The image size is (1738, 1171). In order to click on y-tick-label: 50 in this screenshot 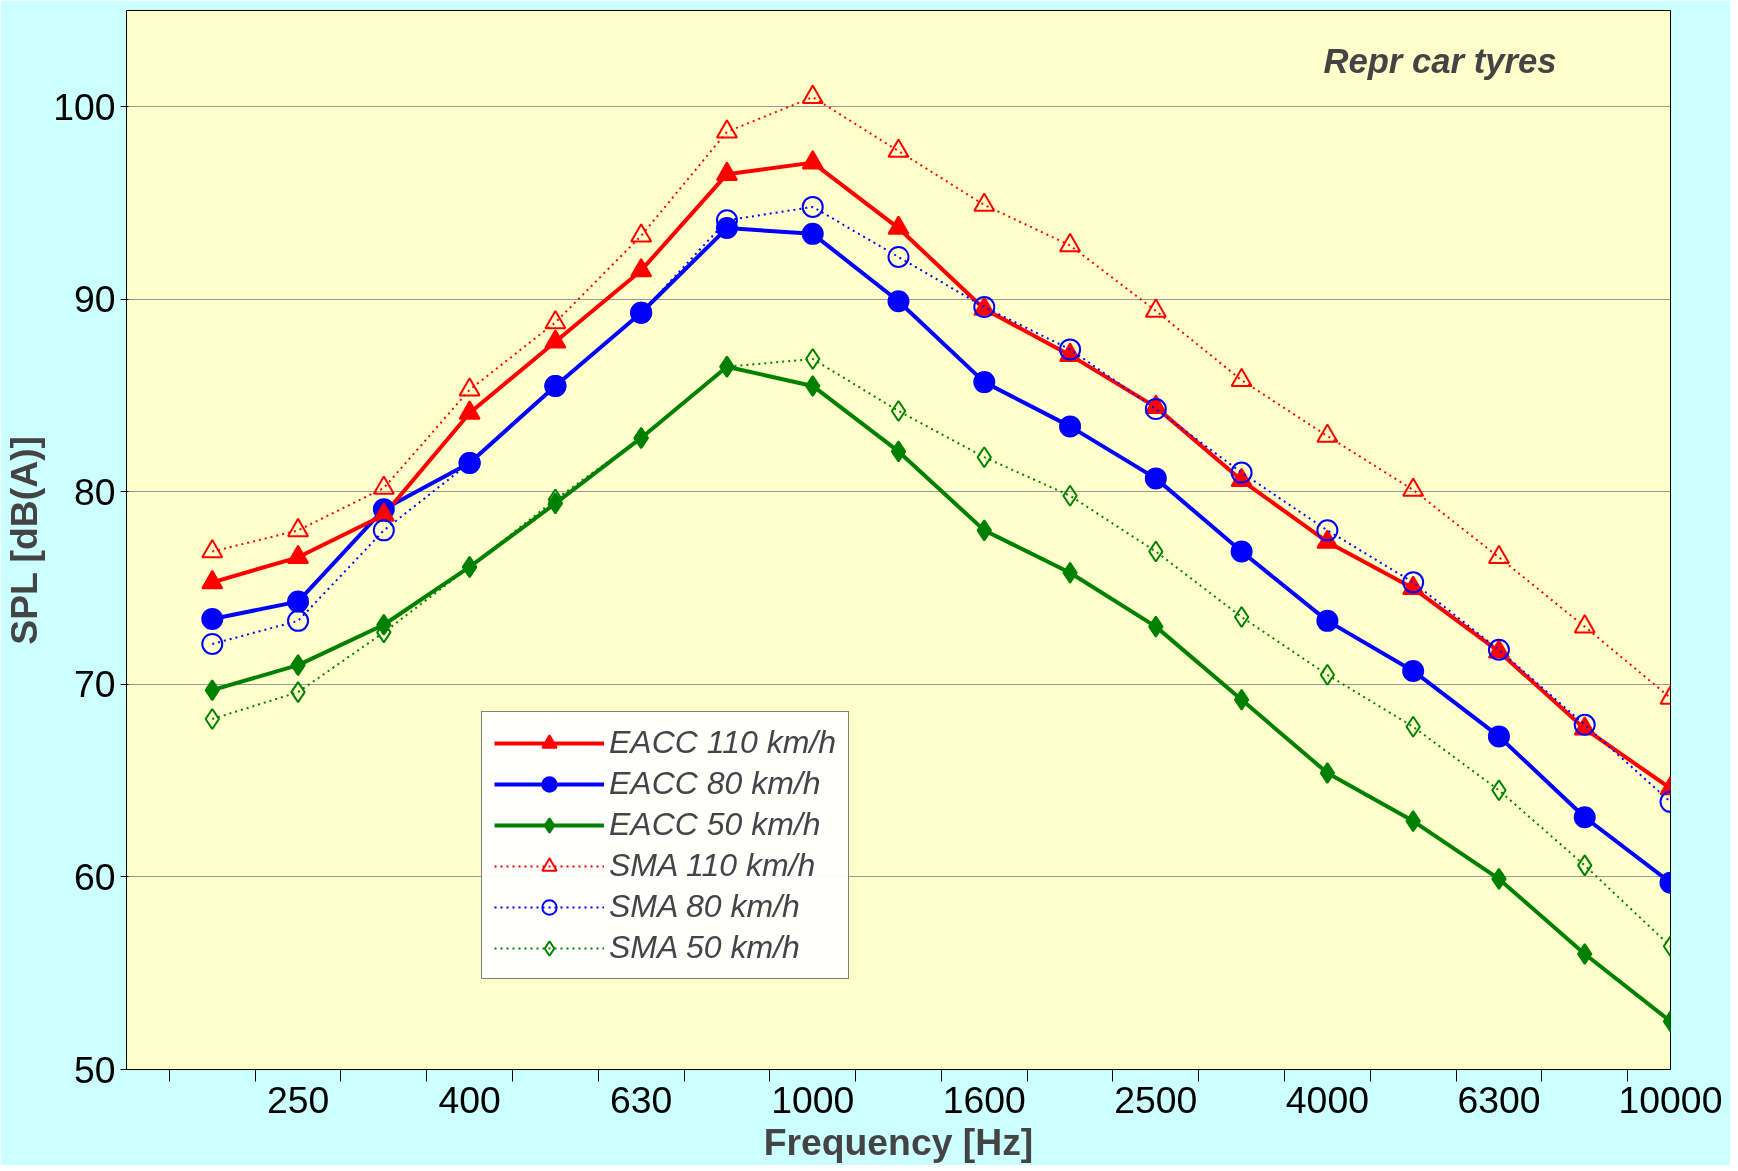, I will do `click(94, 1069)`.